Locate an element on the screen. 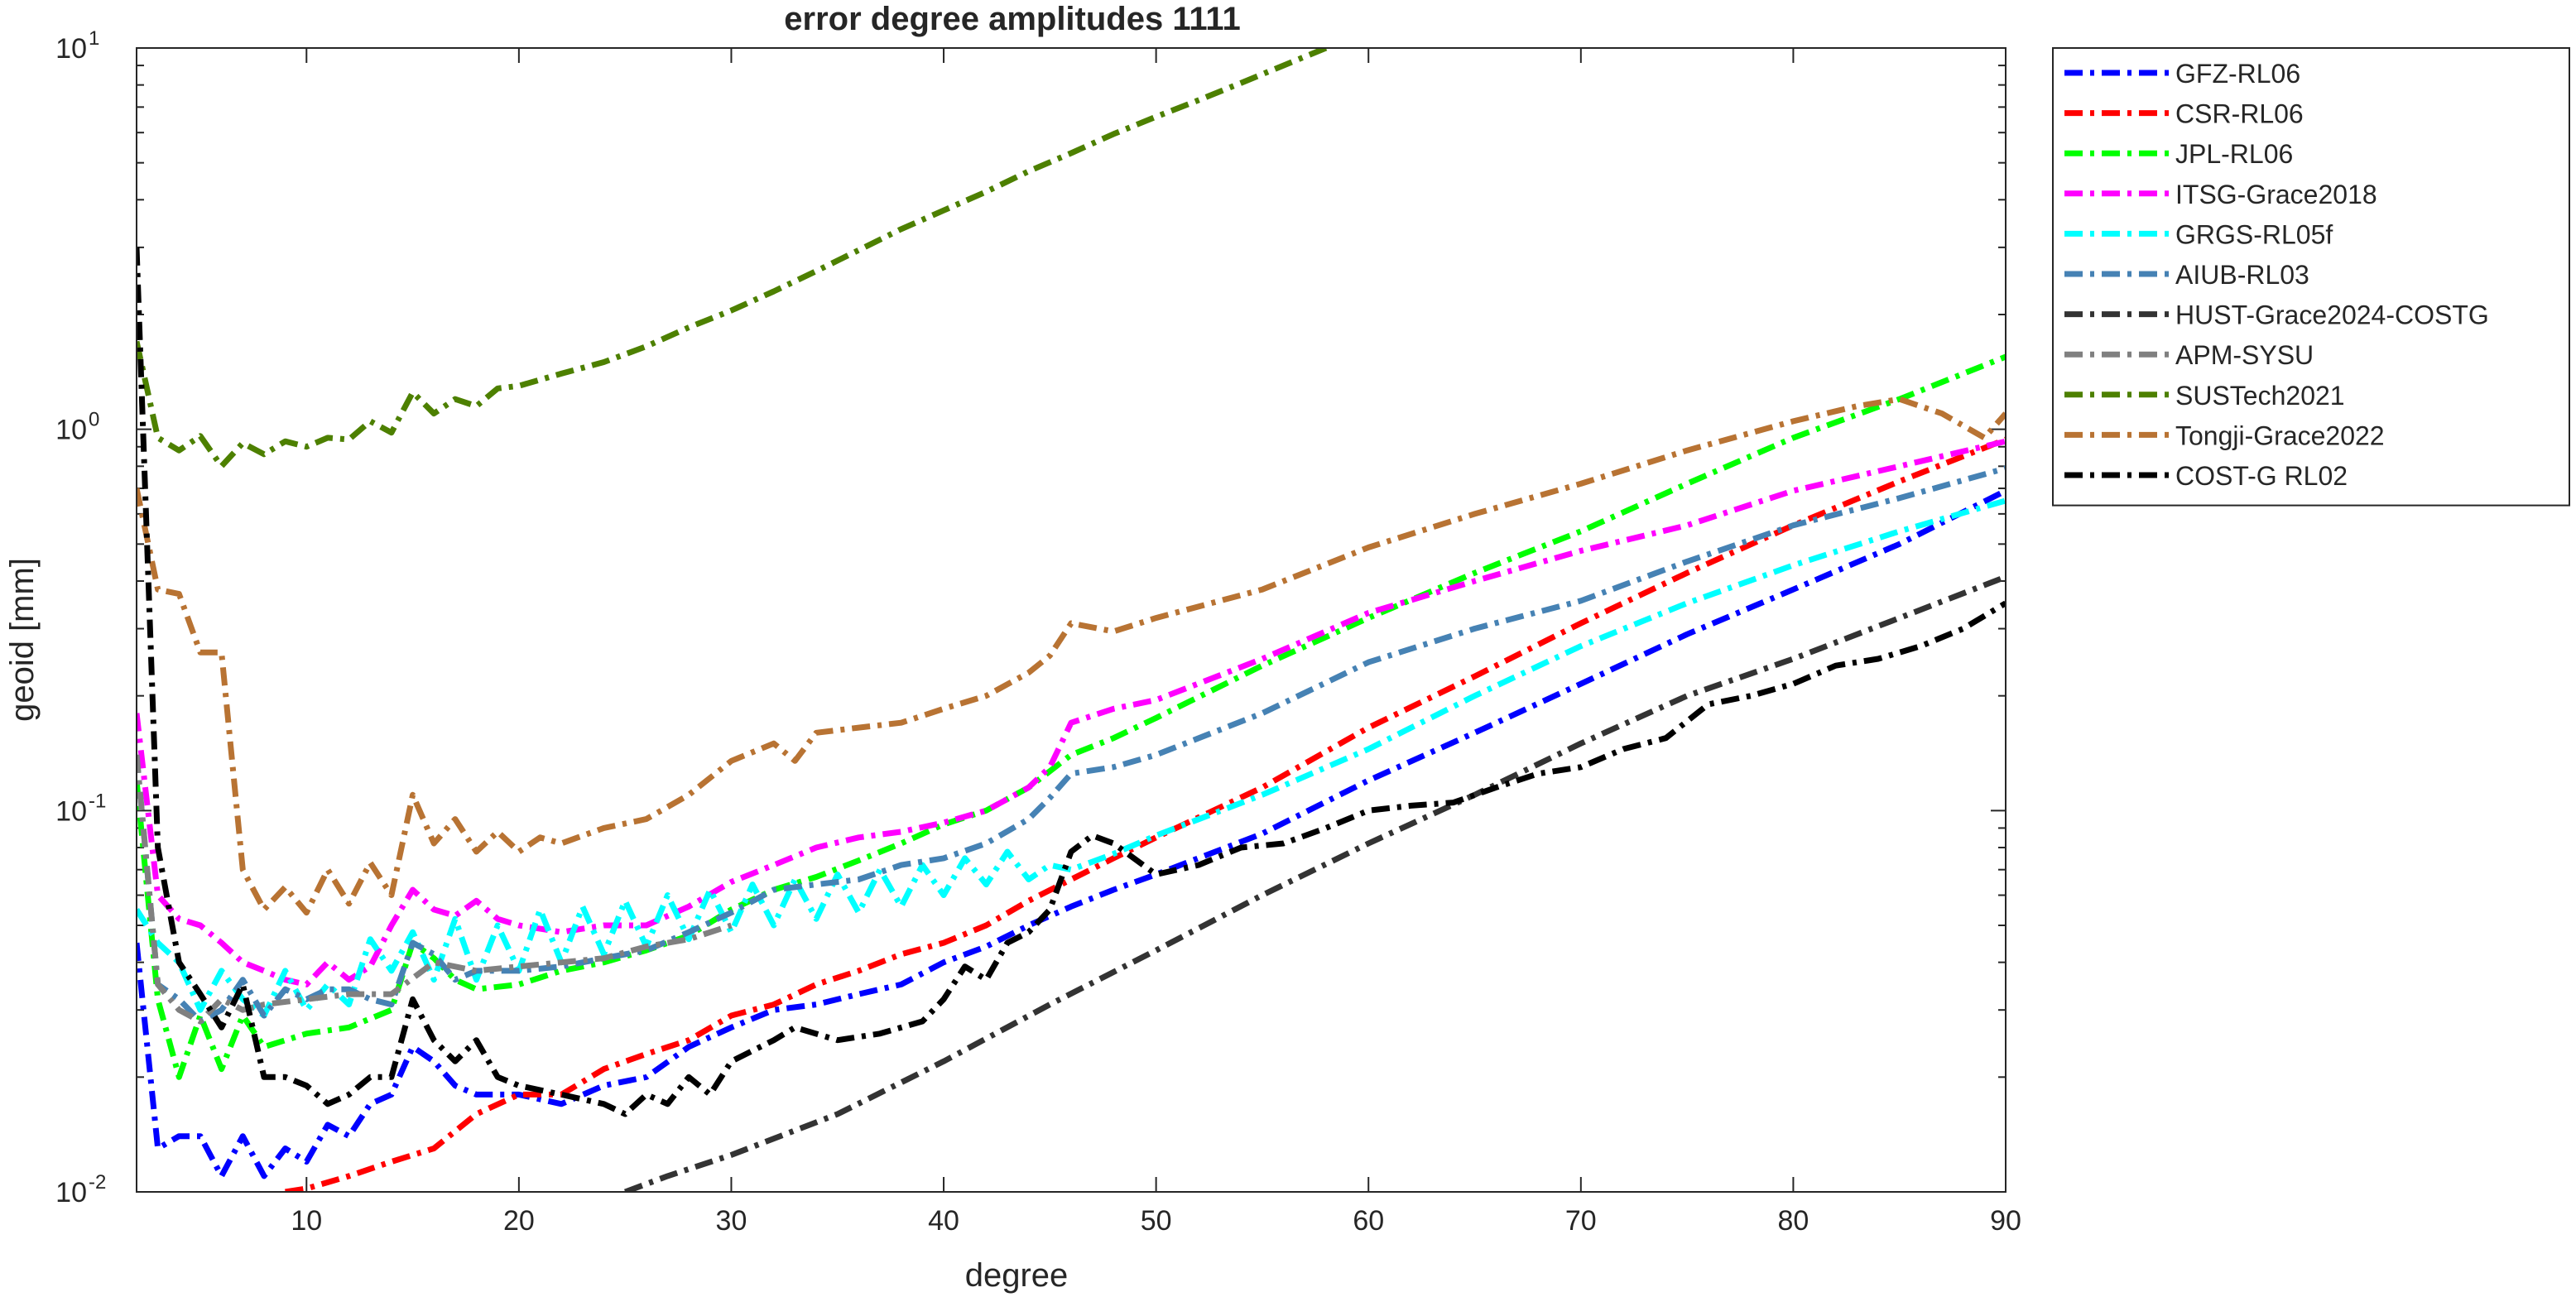 This screenshot has height=1297, width=2576. legend-label: SUSTech2021 is located at coordinates (2260, 396).